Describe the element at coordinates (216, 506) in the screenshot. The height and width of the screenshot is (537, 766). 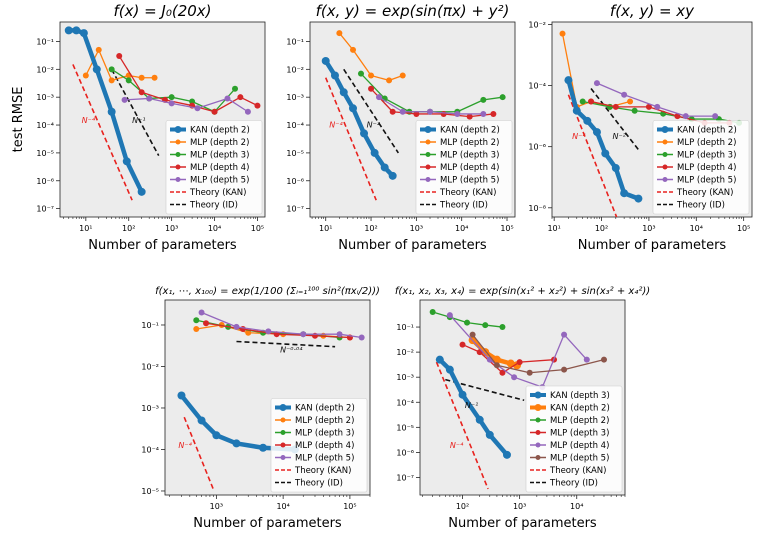
I see `x-tick-label: 10³` at that location.